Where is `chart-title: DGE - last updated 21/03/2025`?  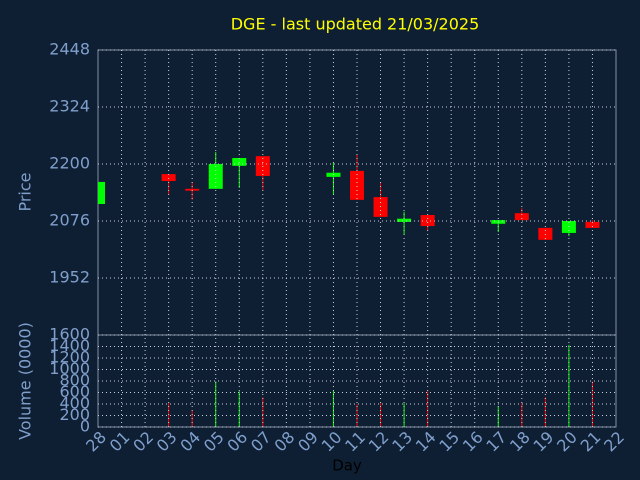 chart-title: DGE - last updated 21/03/2025 is located at coordinates (355, 24).